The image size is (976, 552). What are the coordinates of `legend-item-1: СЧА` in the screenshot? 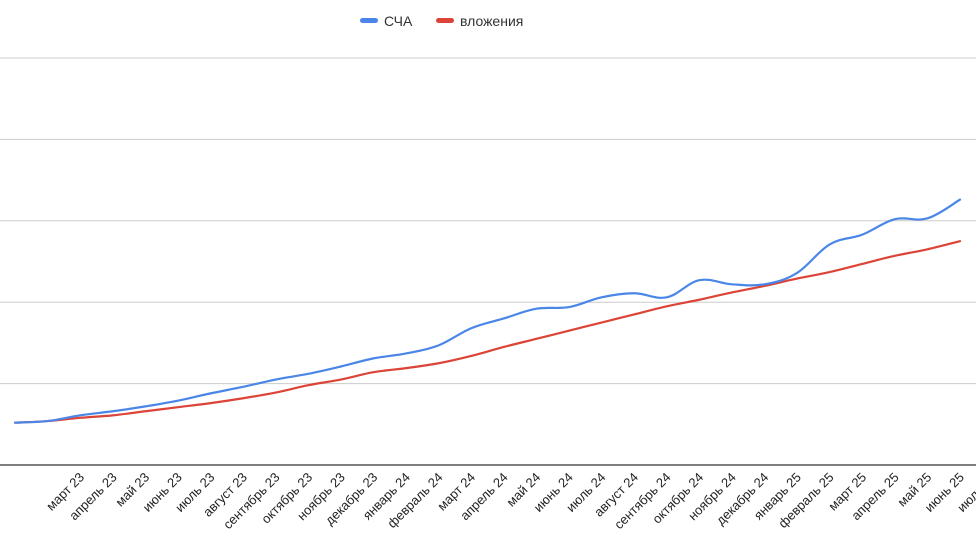 It's located at (386, 21).